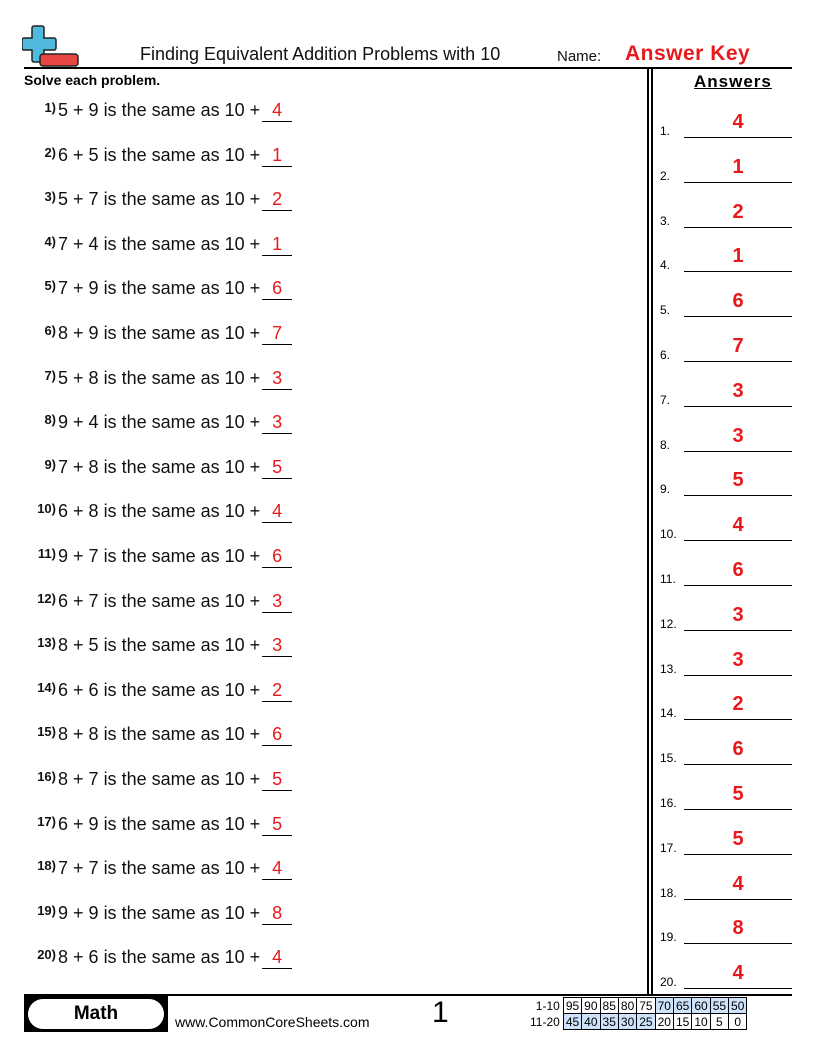 The height and width of the screenshot is (1056, 816). Describe the element at coordinates (78, 466) in the screenshot. I see `problem-expression: 7 + 8` at that location.